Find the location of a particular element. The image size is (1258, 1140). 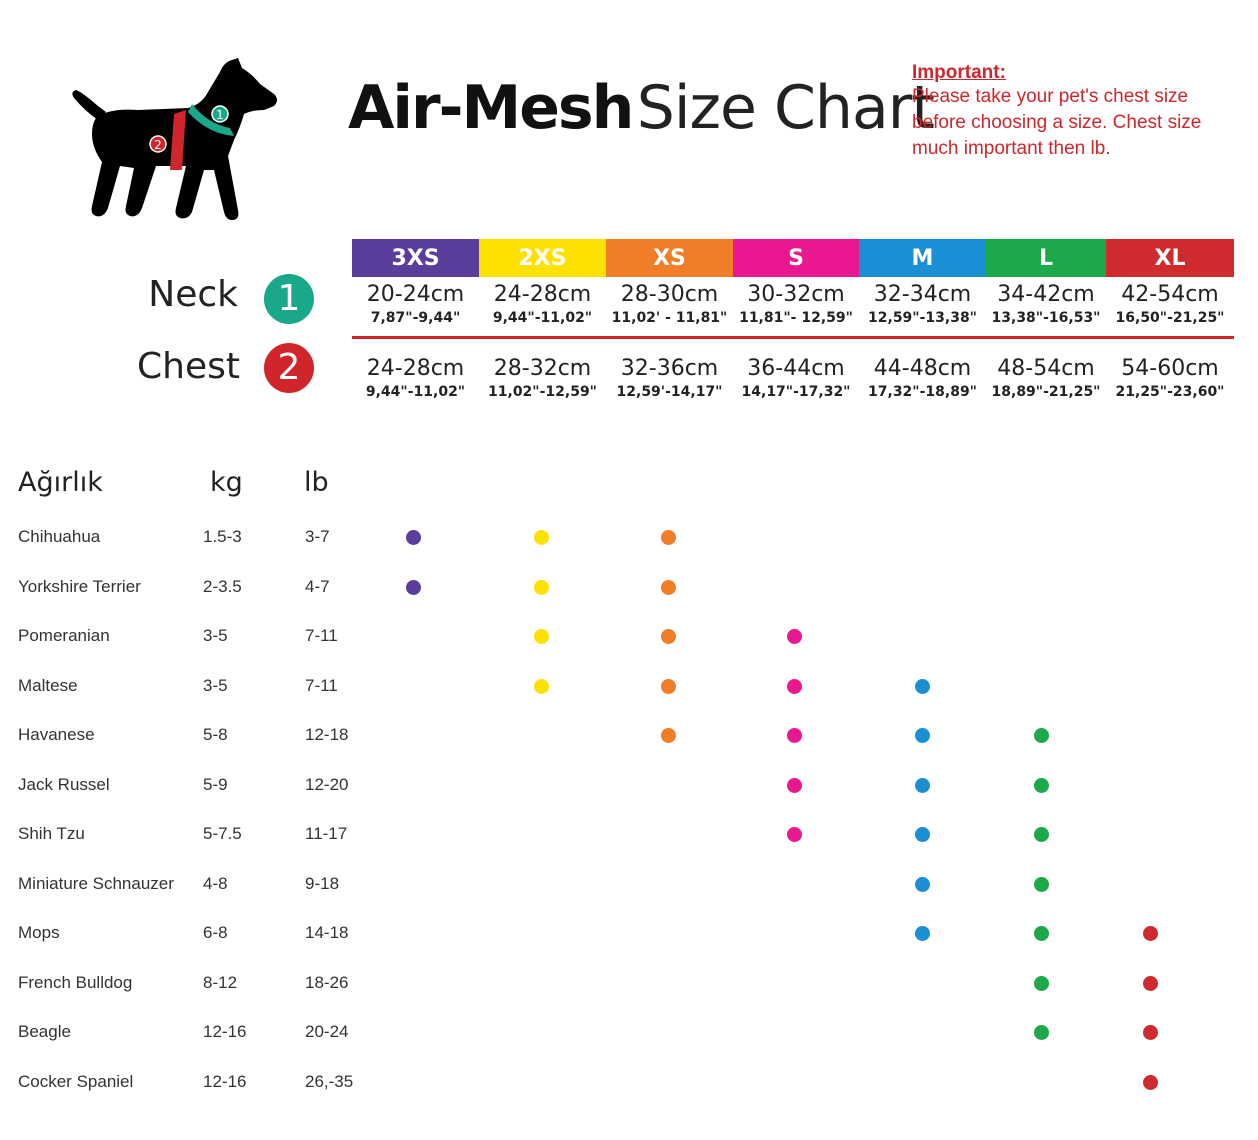

dog-marker-1-label: 1 is located at coordinates (220, 115).